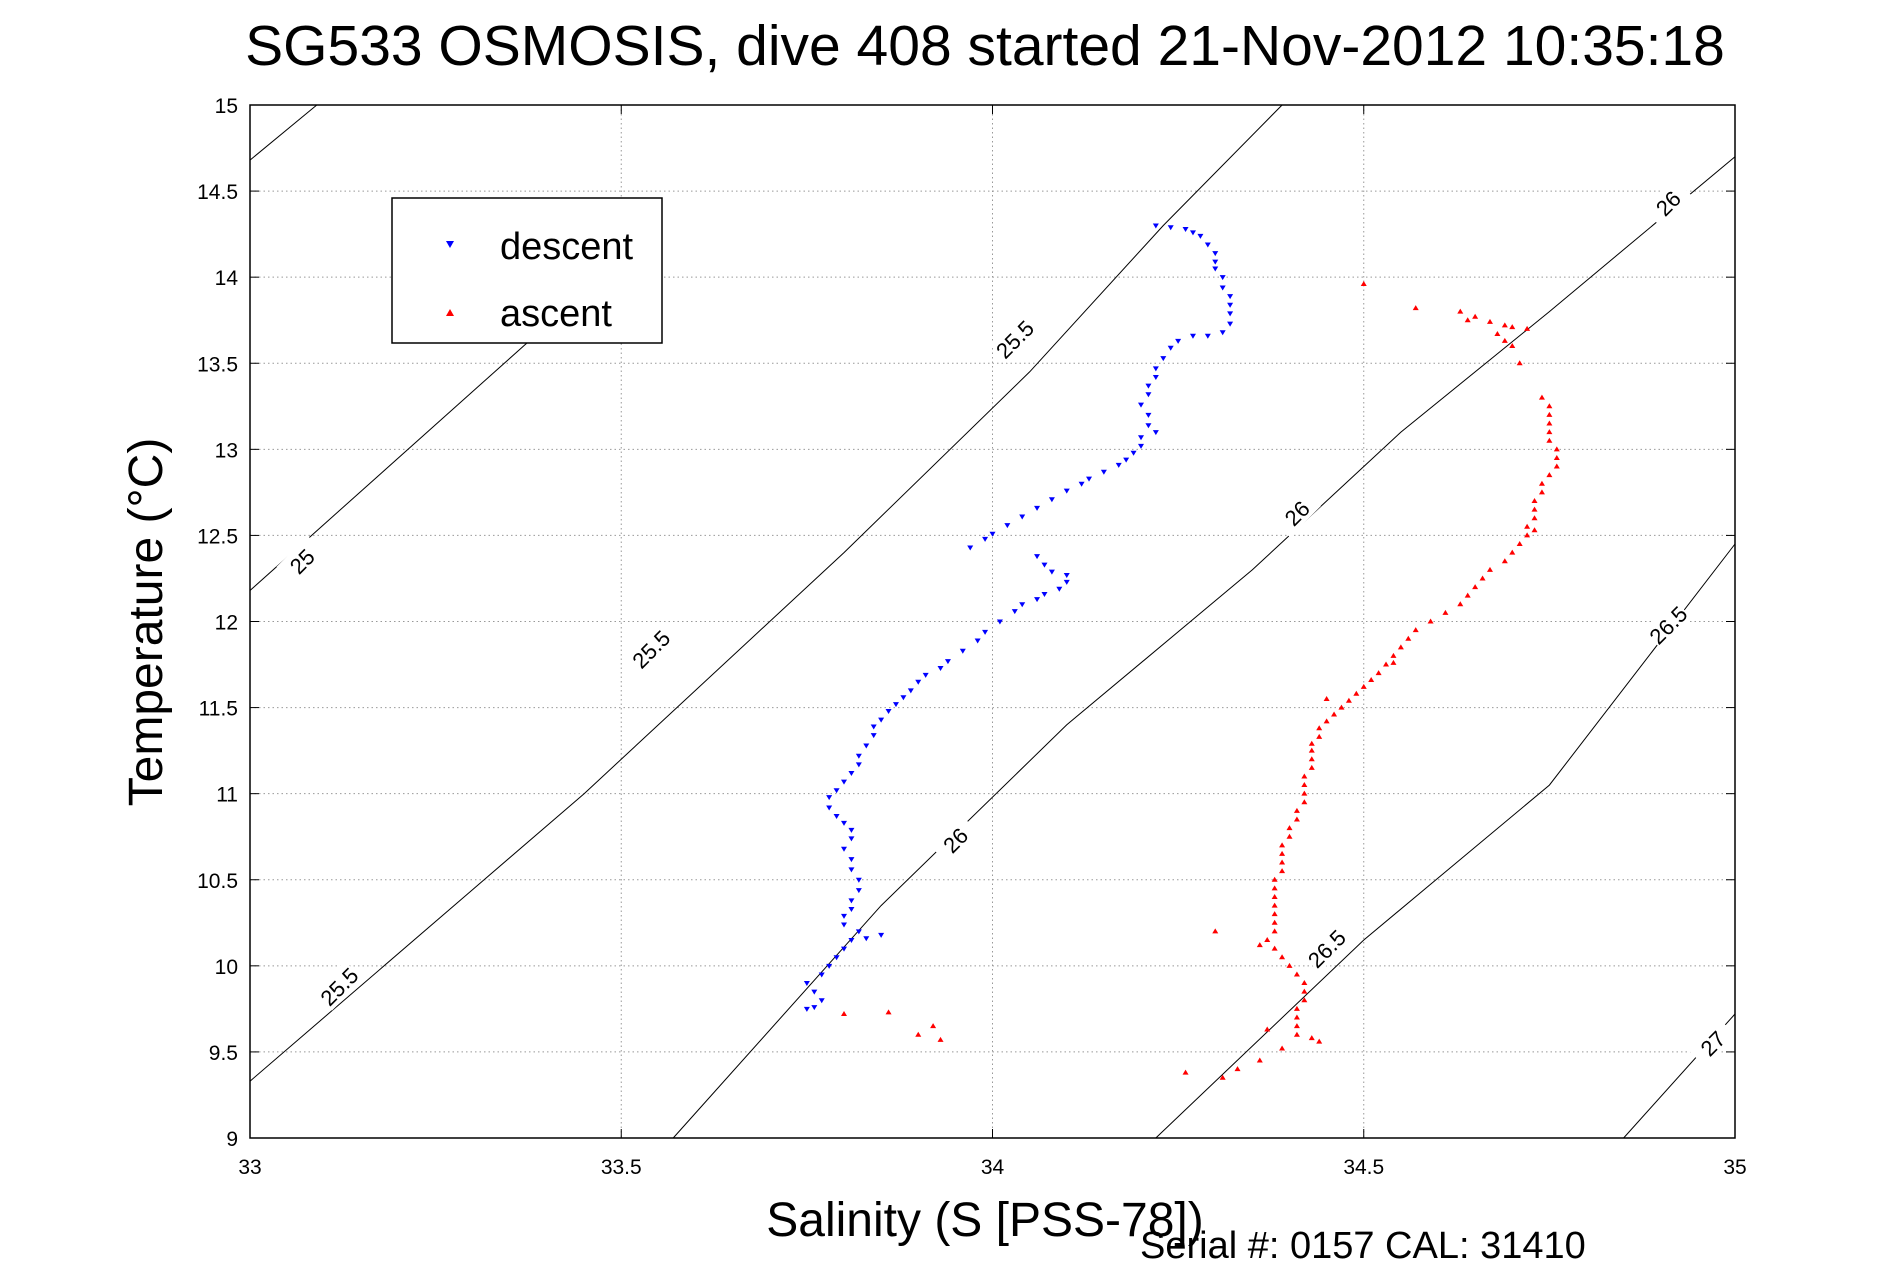 The height and width of the screenshot is (1262, 1891). What do you see at coordinates (450, 312) in the screenshot?
I see `ascent-legend-marker` at bounding box center [450, 312].